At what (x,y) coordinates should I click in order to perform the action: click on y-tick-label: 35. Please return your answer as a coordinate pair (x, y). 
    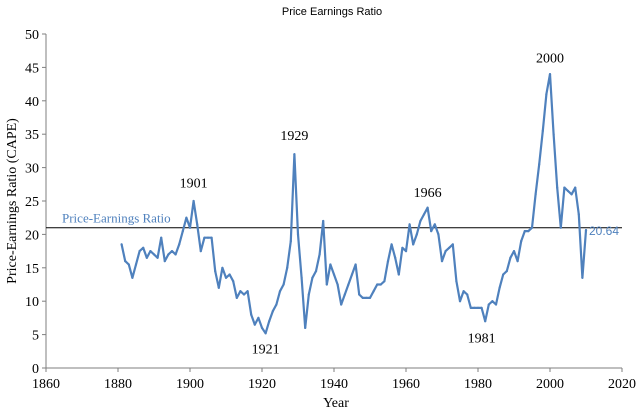
    Looking at the image, I should click on (32, 135).